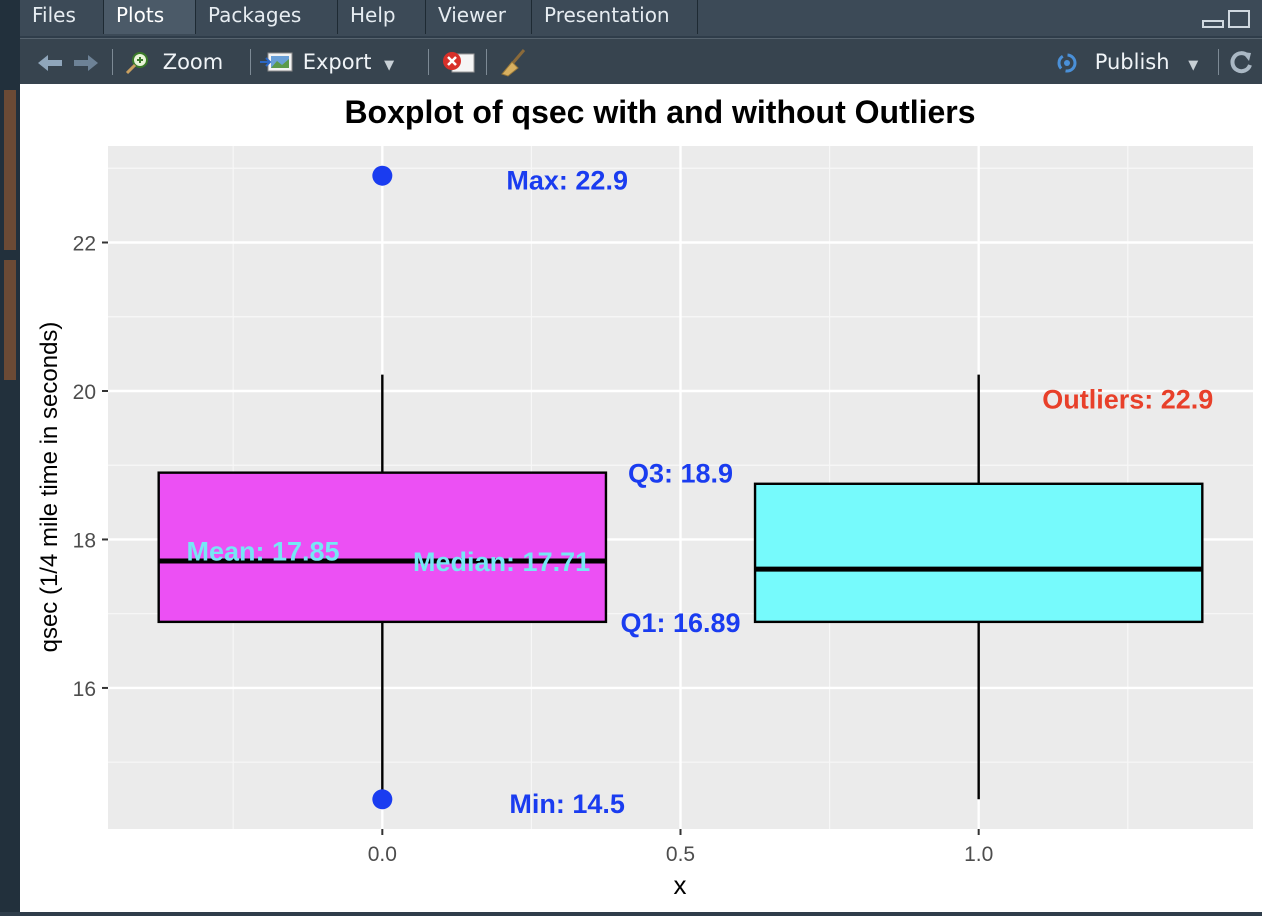 Image resolution: width=1262 pixels, height=916 pixels. I want to click on y-tick-label: 22, so click(84, 244).